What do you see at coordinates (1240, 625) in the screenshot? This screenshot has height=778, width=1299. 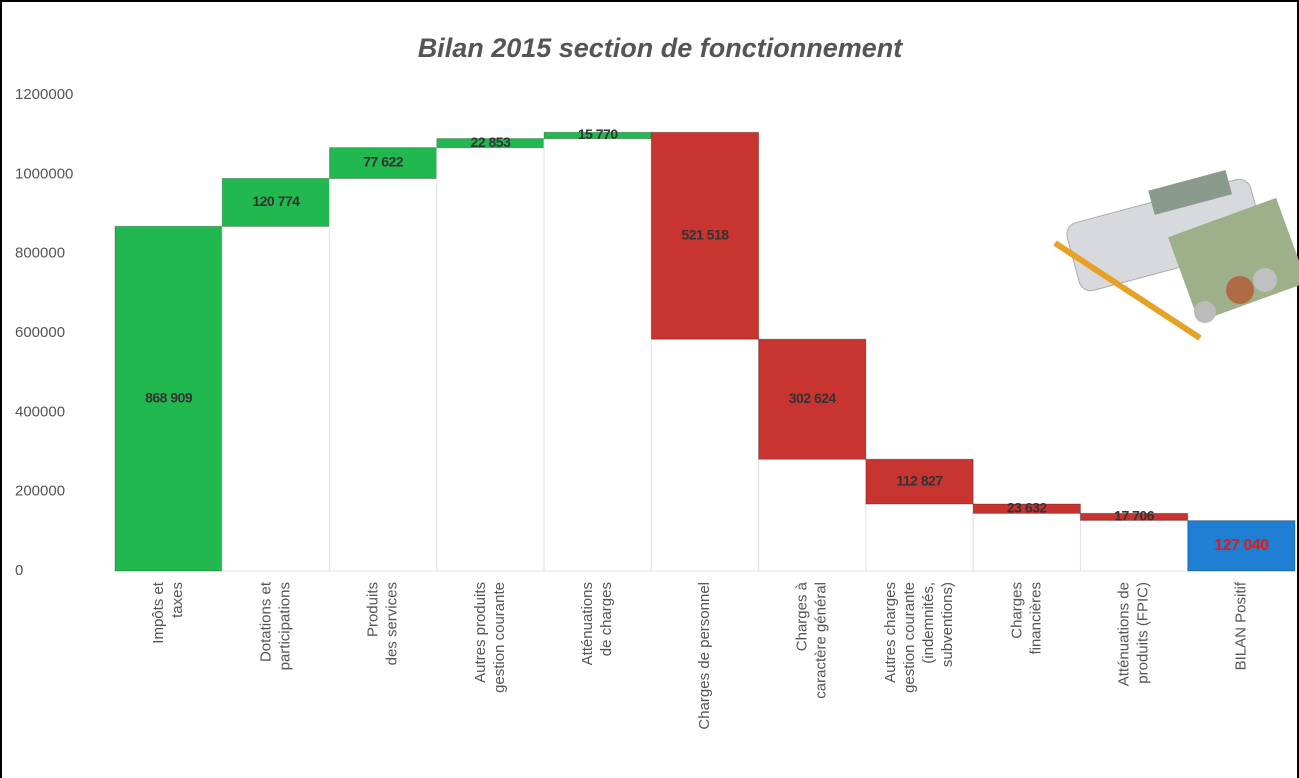 I see `x-tick-label: BILAN Positif` at bounding box center [1240, 625].